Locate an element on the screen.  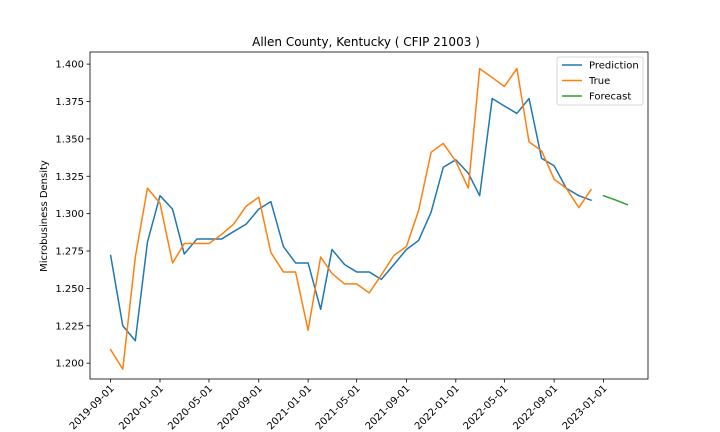
y-tick-label: 1.325 is located at coordinates (69, 177).